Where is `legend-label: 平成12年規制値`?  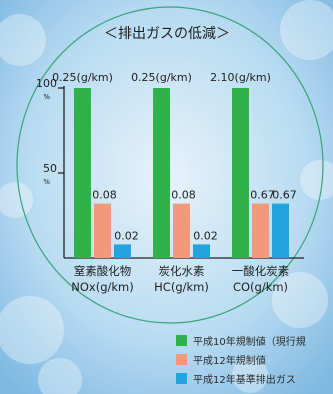
legend-label: 平成12年規制値 is located at coordinates (229, 361).